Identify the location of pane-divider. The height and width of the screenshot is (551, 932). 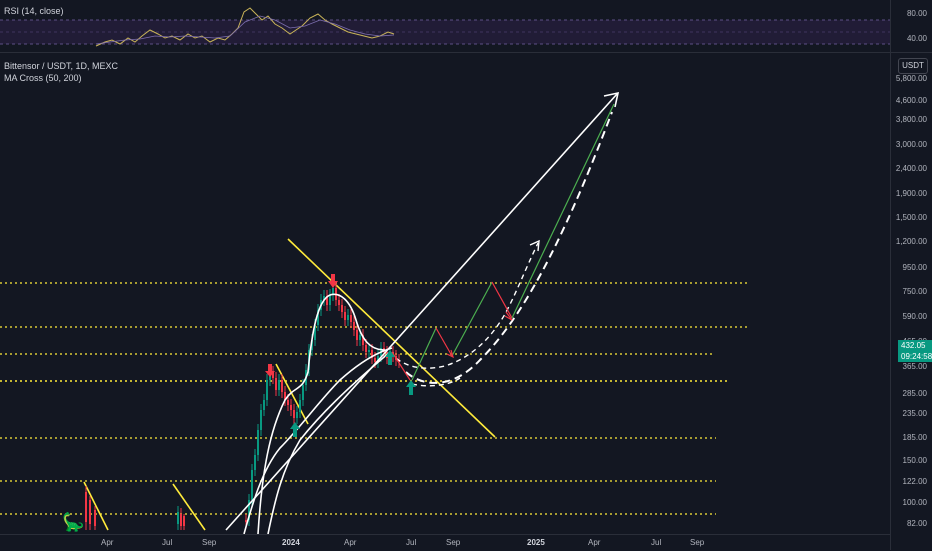
(466, 52).